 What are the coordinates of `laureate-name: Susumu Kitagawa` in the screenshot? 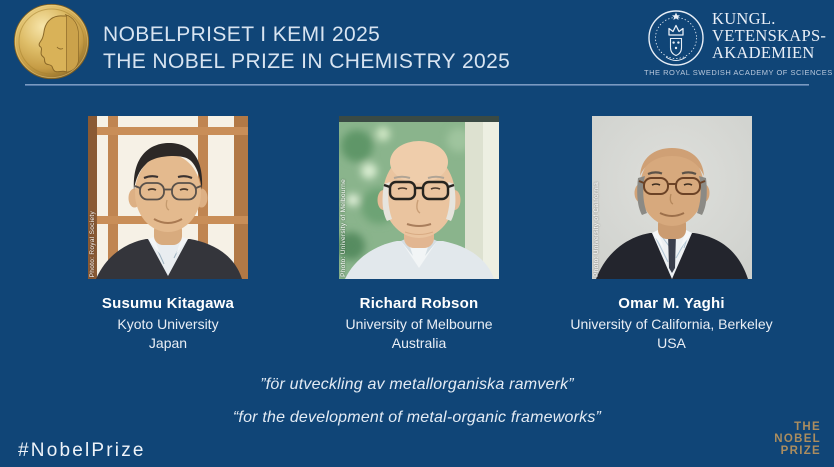 It's located at (168, 303).